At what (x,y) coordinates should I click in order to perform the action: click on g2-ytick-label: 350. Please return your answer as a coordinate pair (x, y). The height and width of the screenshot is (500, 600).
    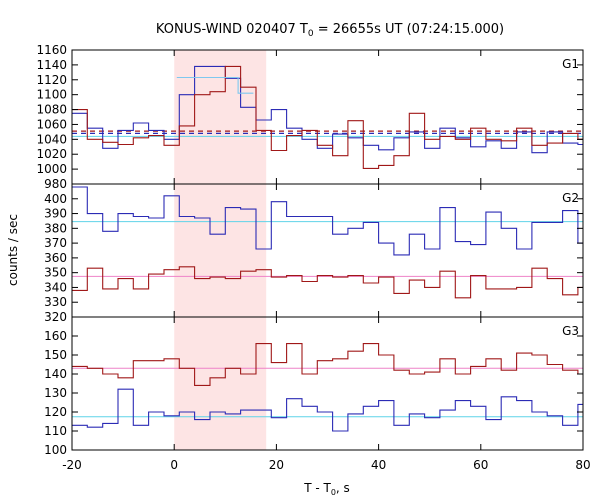
    Looking at the image, I should click on (55, 273).